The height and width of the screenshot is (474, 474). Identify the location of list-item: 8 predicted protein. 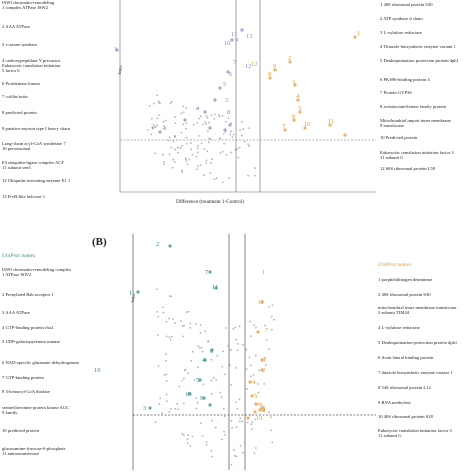
(19, 112).